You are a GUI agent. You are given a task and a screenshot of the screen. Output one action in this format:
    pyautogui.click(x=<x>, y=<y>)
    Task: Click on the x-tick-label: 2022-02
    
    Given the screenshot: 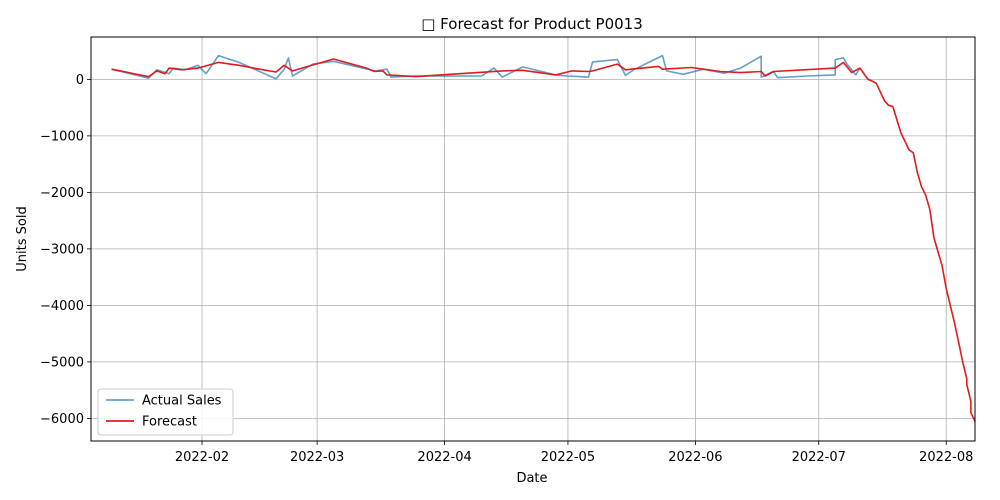 What is the action you would take?
    pyautogui.click(x=202, y=457)
    